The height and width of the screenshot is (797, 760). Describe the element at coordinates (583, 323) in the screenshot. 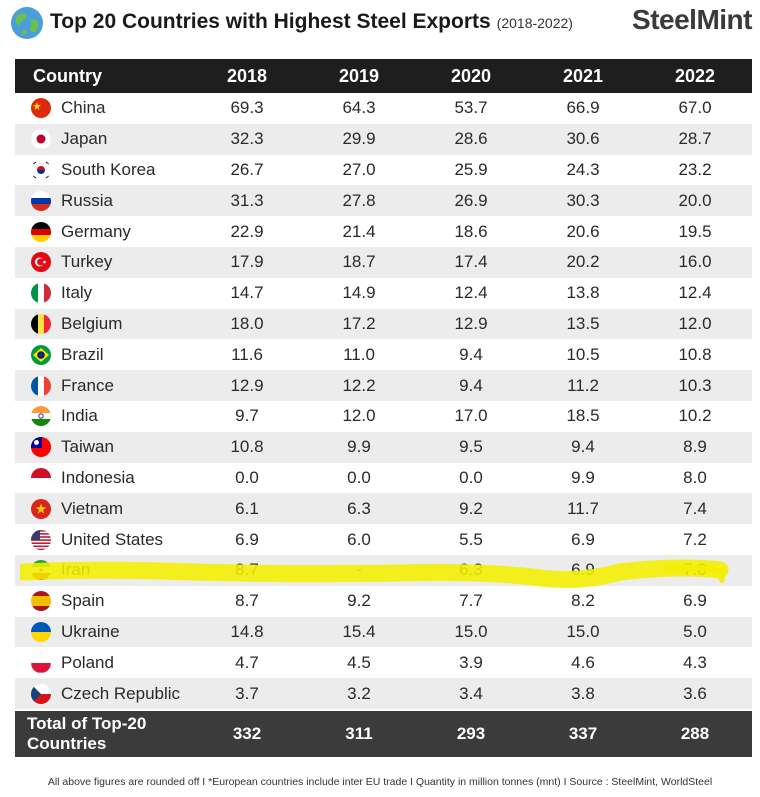

I see `value-cell-2021: 13.5` at that location.